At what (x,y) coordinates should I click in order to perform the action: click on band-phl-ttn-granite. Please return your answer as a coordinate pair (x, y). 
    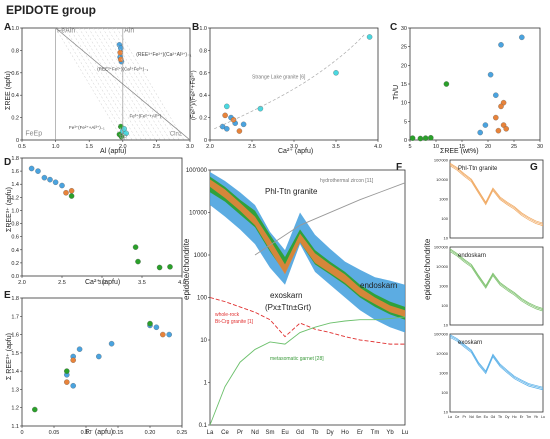
    Looking at the image, I should click on (307, 248).